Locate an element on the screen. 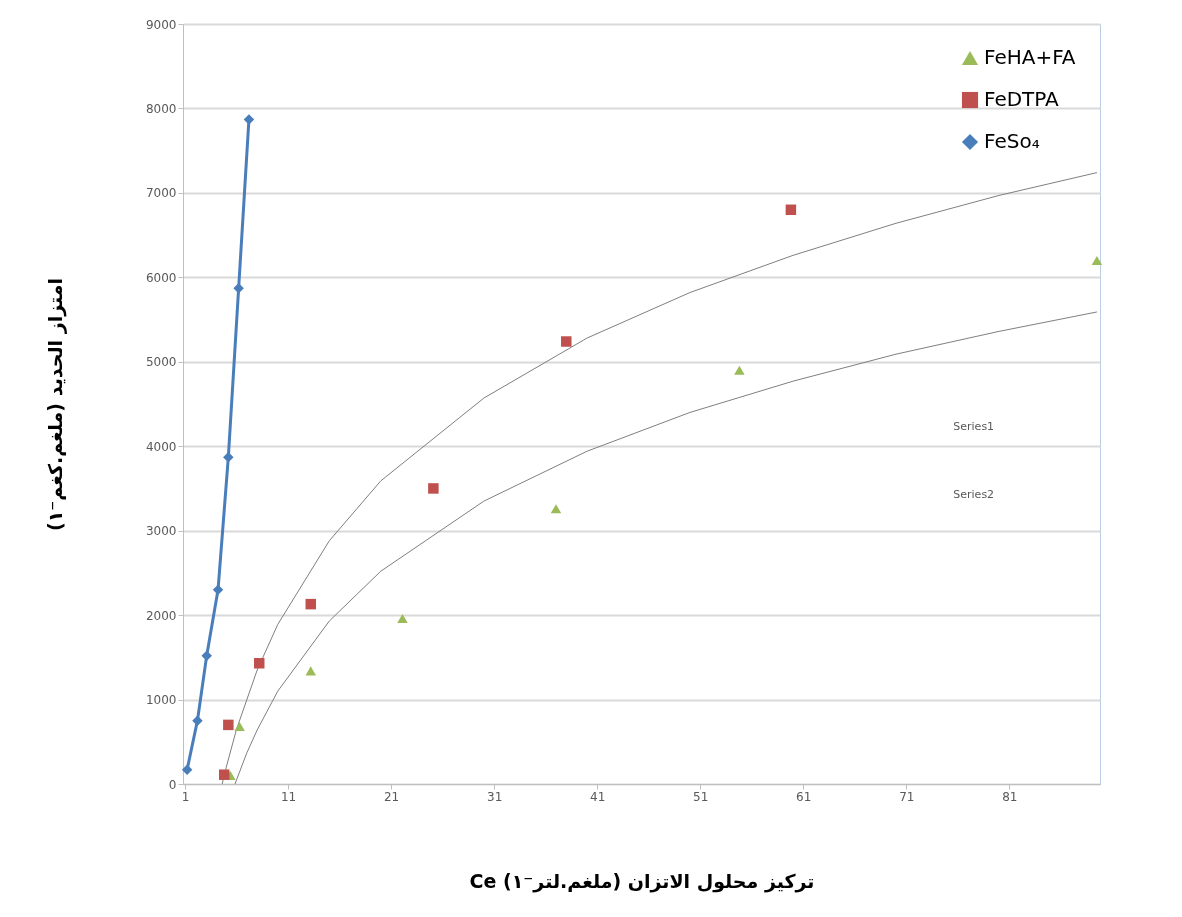 The image size is (1182, 917). y-tick-label: 9000 is located at coordinates (161, 24).